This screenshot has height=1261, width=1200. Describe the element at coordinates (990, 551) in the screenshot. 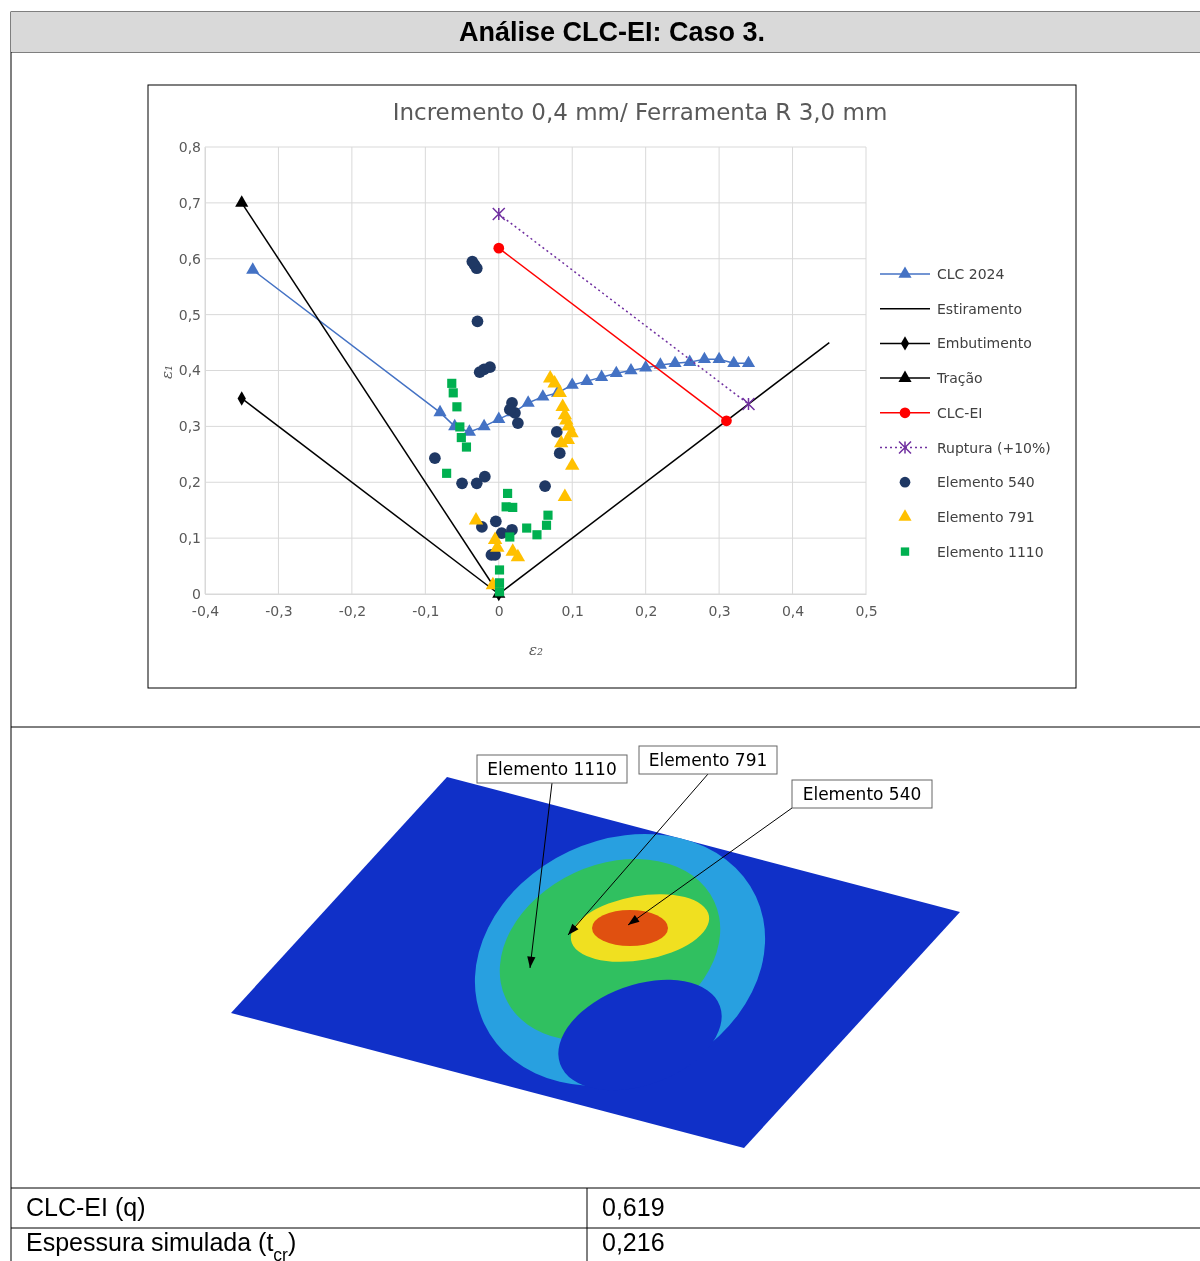

I see `legend-label: Elemento 1110` at that location.